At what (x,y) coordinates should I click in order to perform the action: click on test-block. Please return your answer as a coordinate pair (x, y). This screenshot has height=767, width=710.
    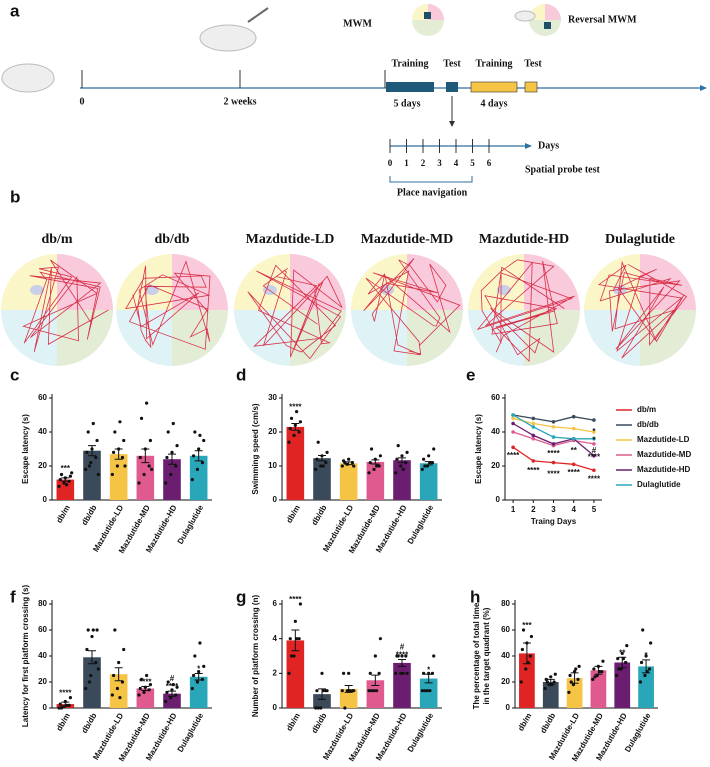
    Looking at the image, I should click on (452, 87).